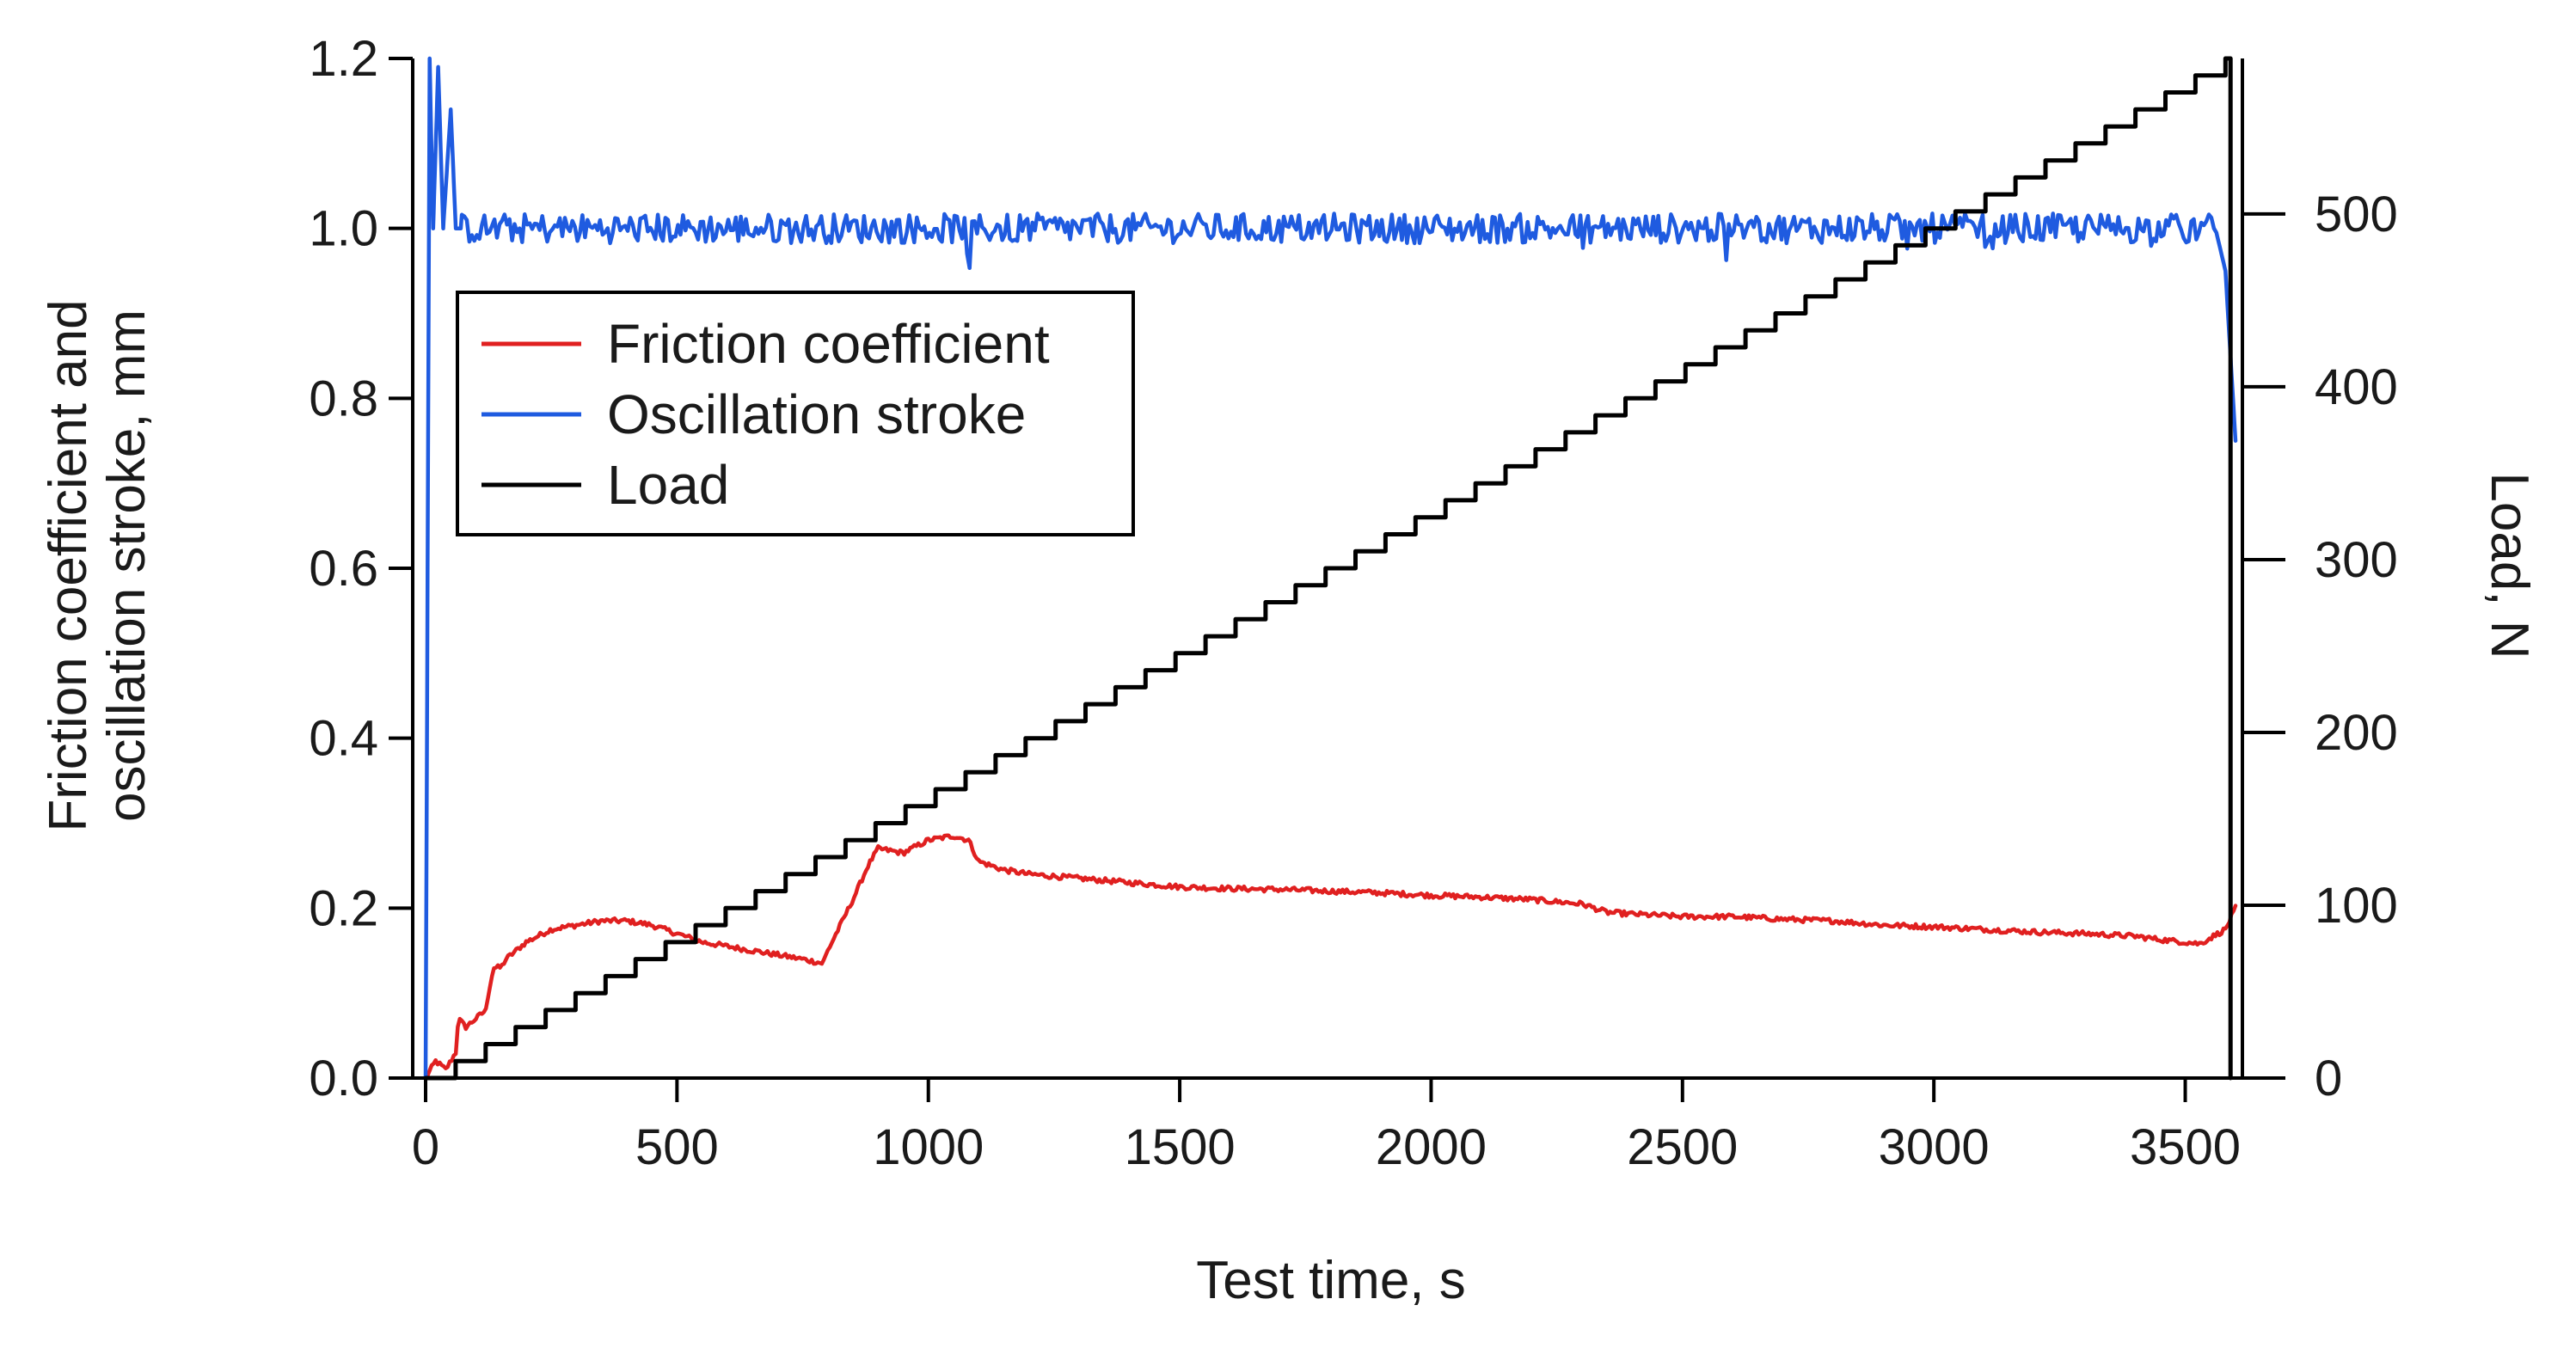 Image resolution: width=2576 pixels, height=1348 pixels. I want to click on x-tick-label: 500, so click(677, 1147).